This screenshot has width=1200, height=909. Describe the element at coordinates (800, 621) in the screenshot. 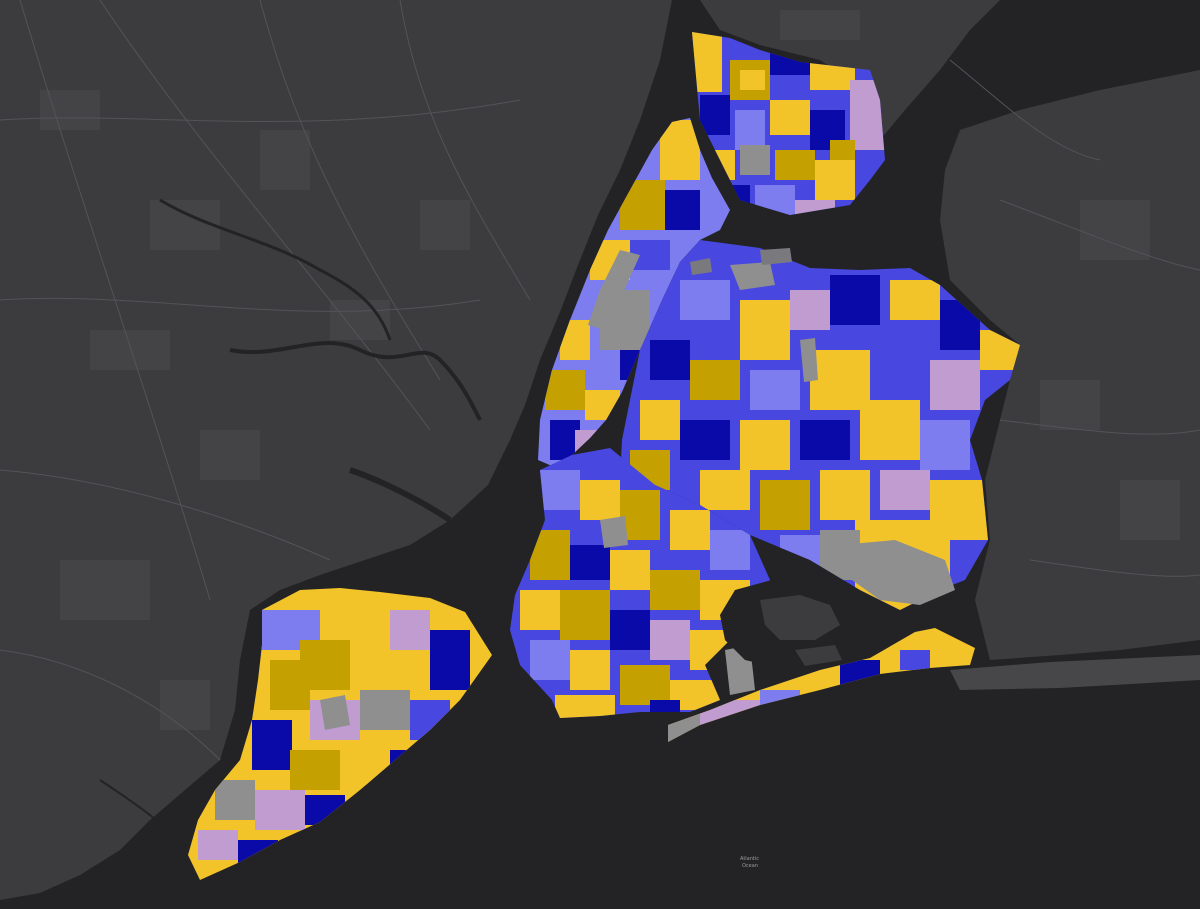

I see `jamaica-bay` at that location.